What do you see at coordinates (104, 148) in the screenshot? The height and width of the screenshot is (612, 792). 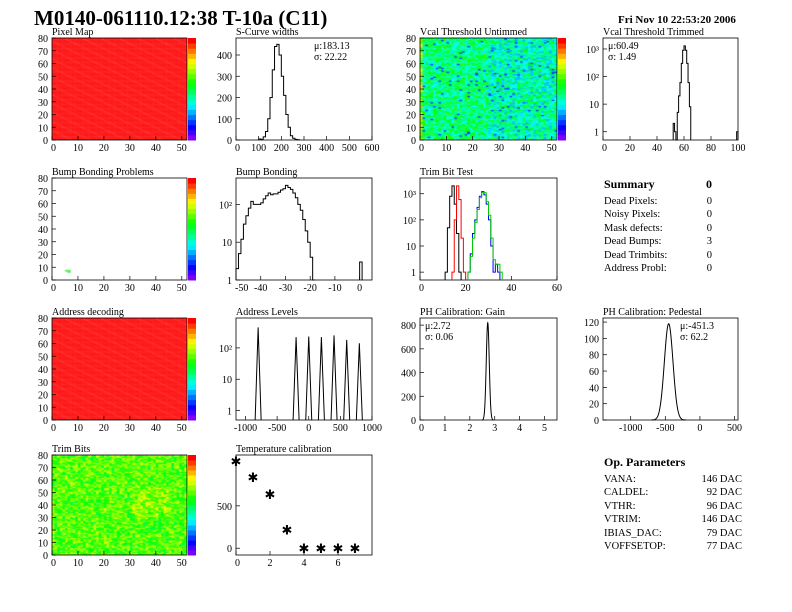 I see `x-tick-label: 20` at bounding box center [104, 148].